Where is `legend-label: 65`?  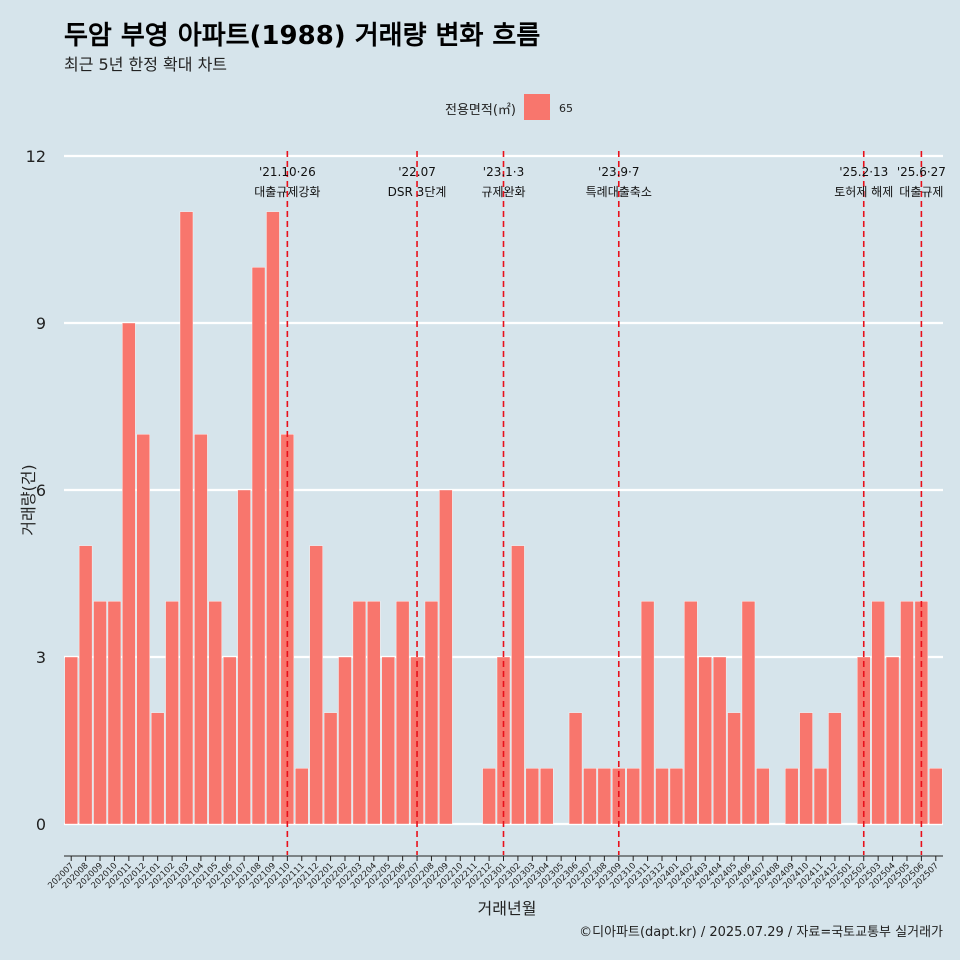 legend-label: 65 is located at coordinates (566, 108).